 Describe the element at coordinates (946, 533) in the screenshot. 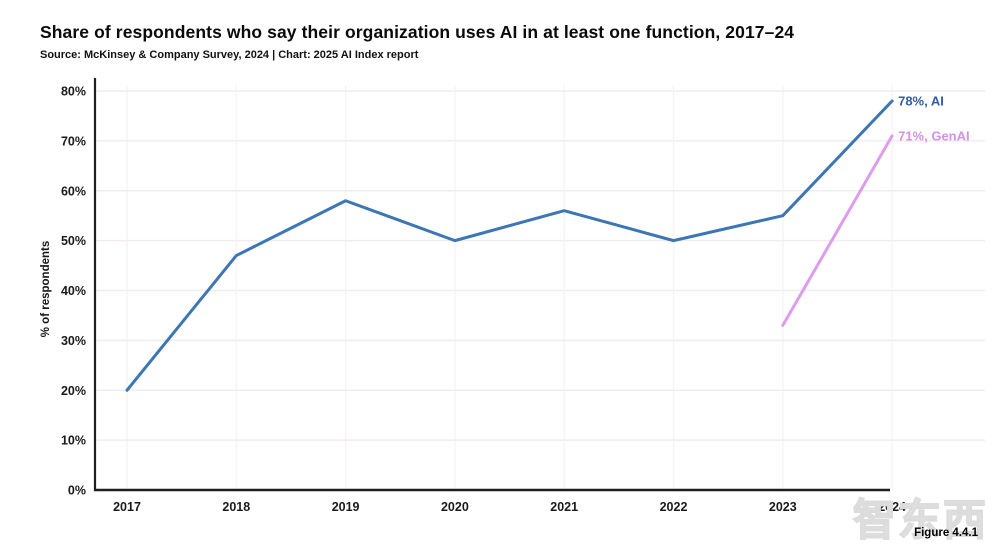

I see `figure-caption: Figure 4.4.1` at that location.